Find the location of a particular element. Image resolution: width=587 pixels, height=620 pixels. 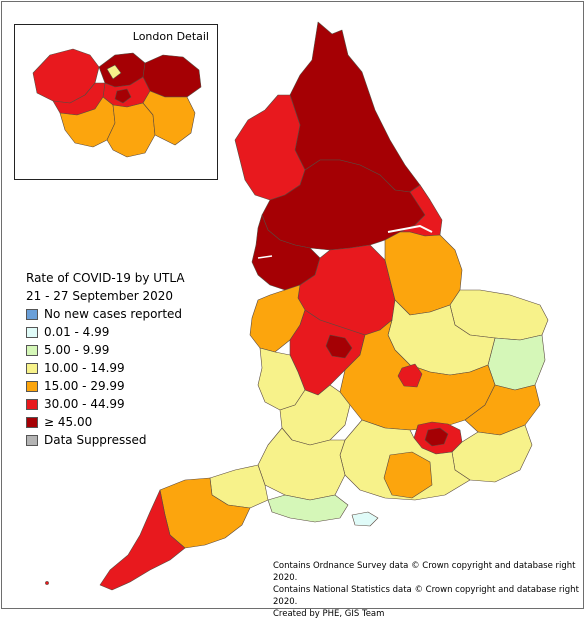

london-south is located at coordinates (131, 130).